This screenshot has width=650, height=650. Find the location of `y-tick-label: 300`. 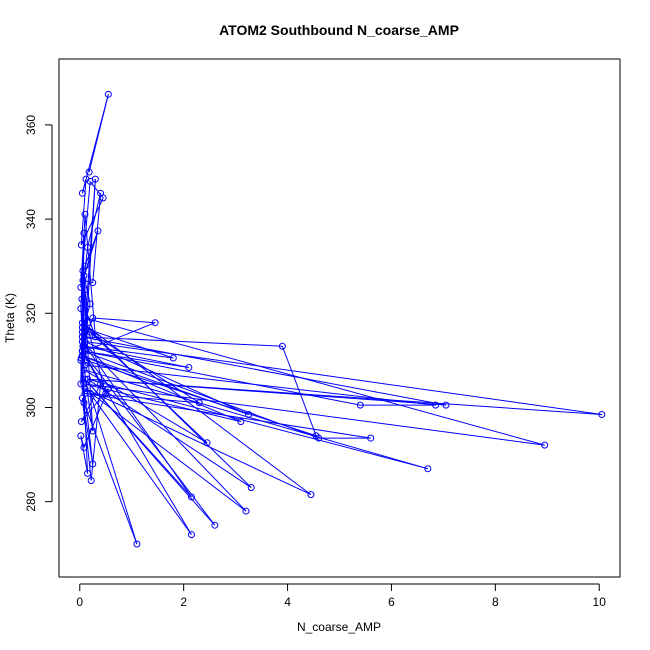

y-tick-label: 300 is located at coordinates (31, 407).